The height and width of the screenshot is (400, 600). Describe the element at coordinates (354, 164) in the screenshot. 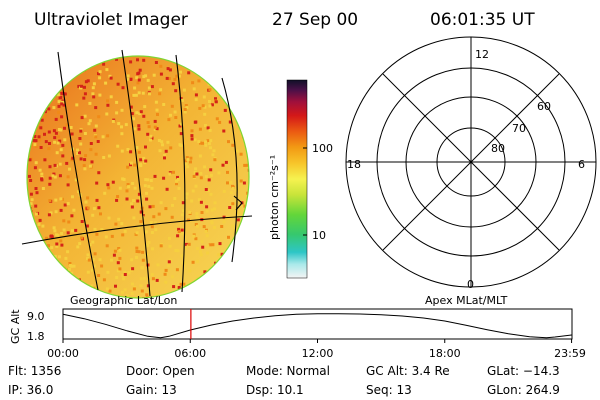

I see `mlt-label-18: 18` at that location.